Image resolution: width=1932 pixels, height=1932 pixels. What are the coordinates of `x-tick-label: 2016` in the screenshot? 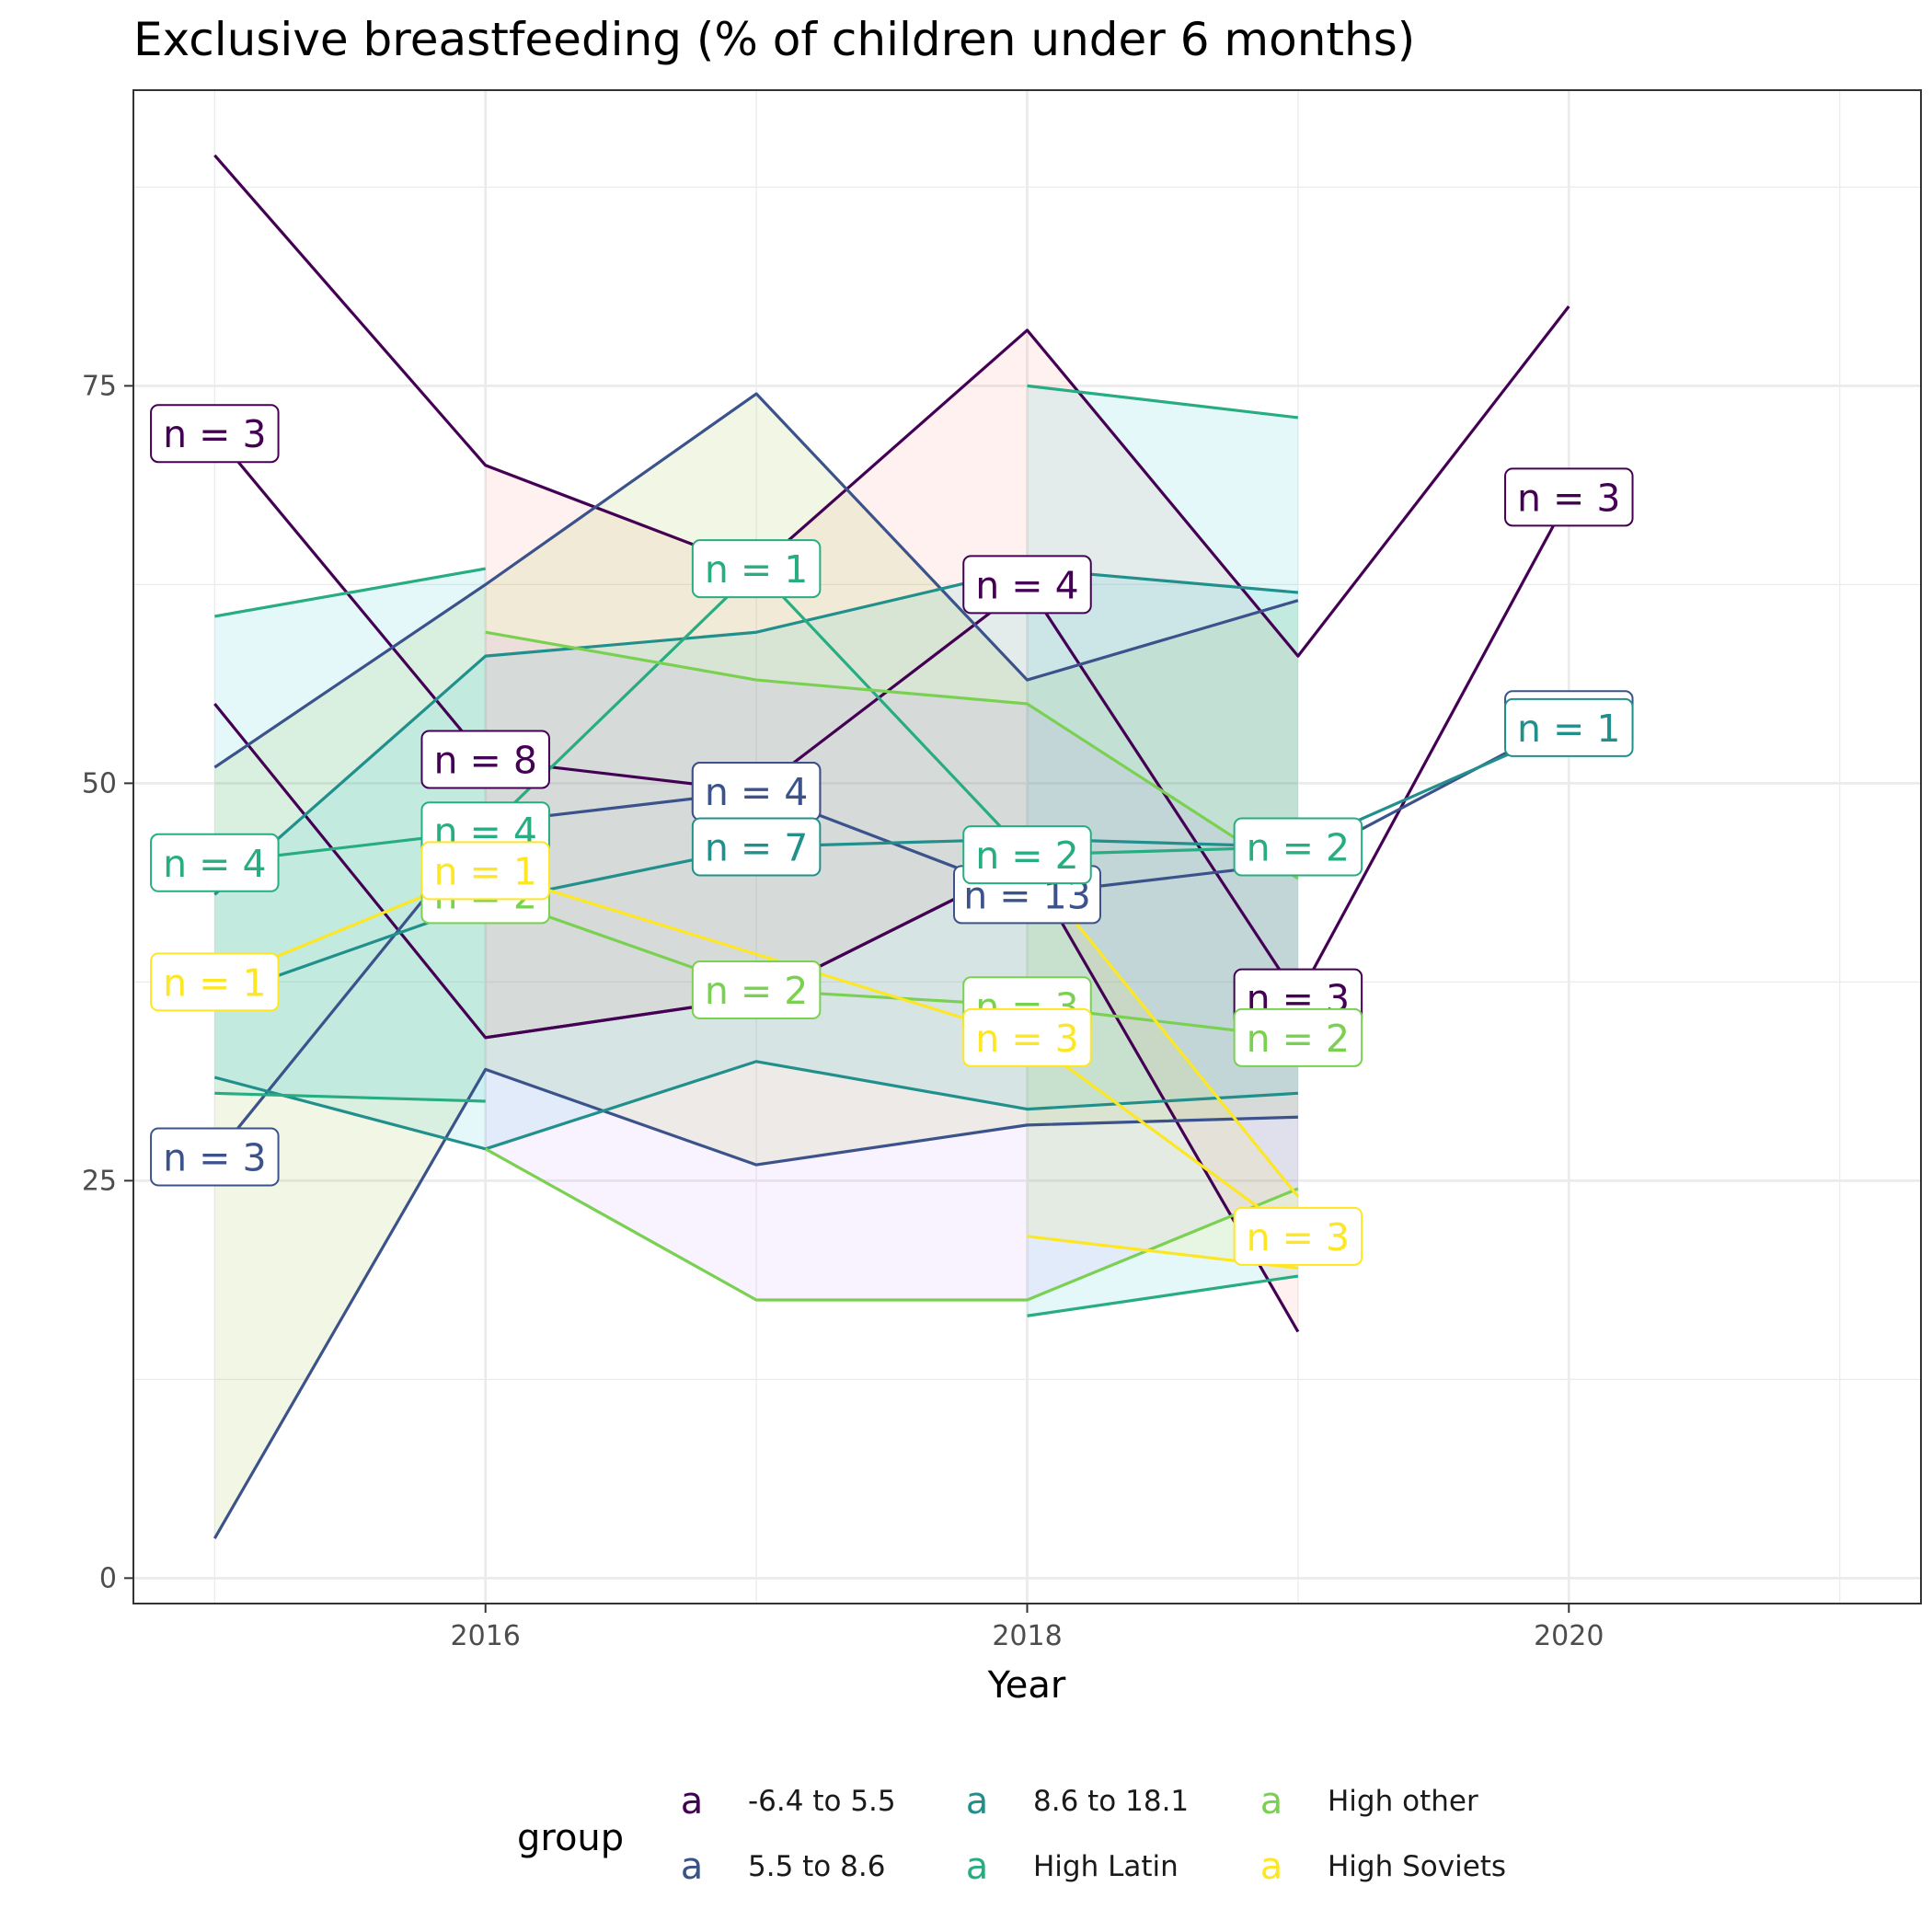 It's located at (486, 1636).